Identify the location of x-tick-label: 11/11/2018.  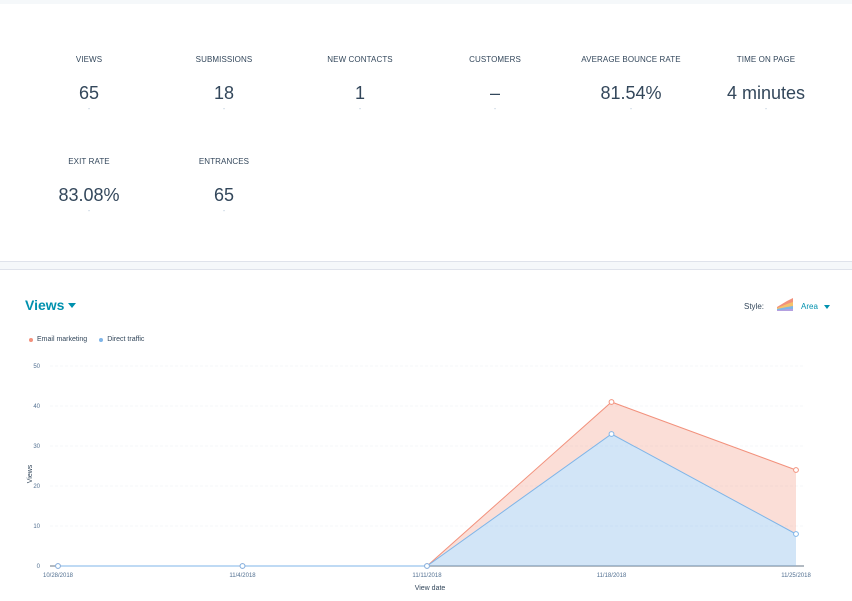
(427, 576).